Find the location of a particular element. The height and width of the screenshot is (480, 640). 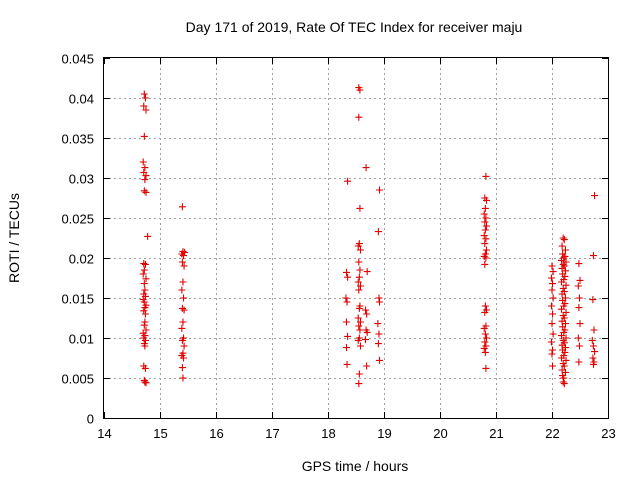

x-tick-label: 14 is located at coordinates (104, 433).